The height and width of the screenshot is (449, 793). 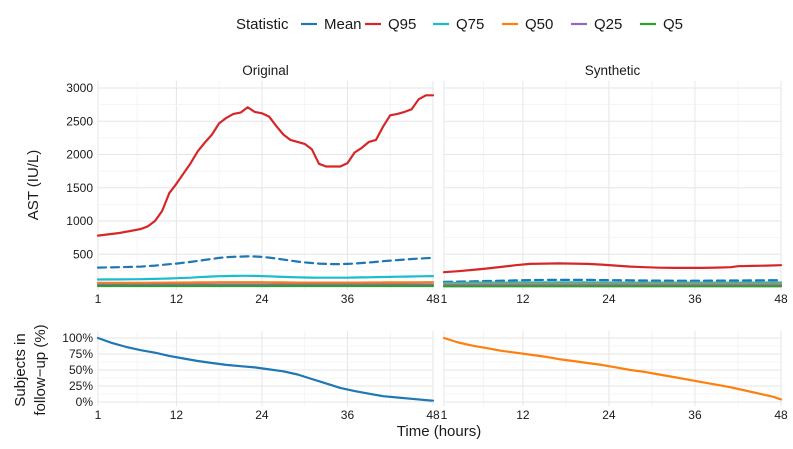 What do you see at coordinates (439, 431) in the screenshot?
I see `x-axis-label: Time (hours)` at bounding box center [439, 431].